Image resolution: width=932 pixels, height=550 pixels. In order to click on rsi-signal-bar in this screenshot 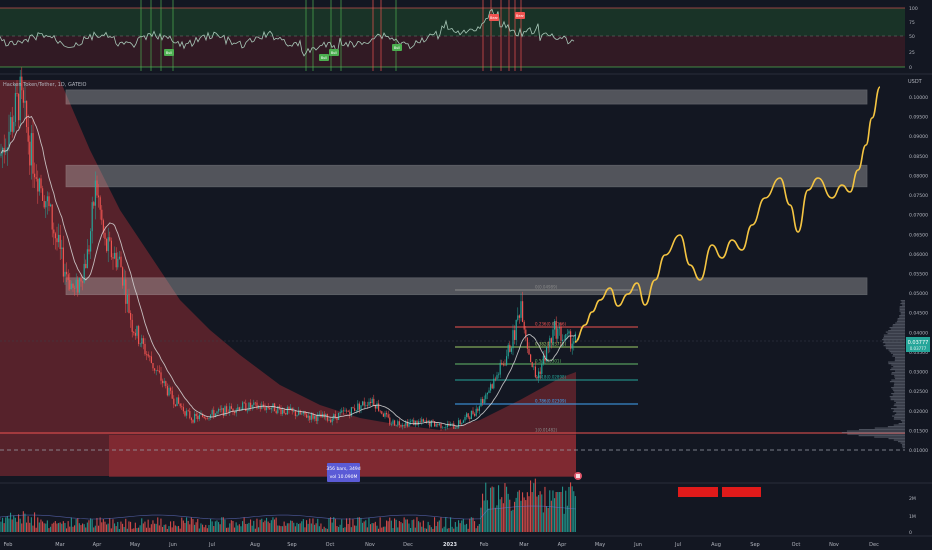, I will do `click(501, 35)`.